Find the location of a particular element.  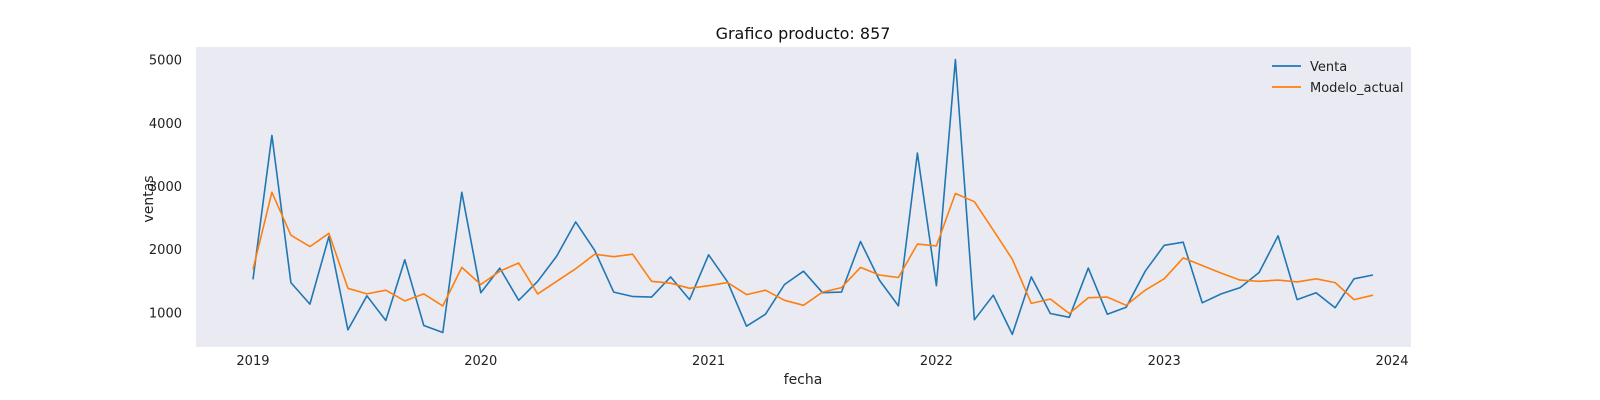

y-tick-label: 3000 is located at coordinates (165, 187).